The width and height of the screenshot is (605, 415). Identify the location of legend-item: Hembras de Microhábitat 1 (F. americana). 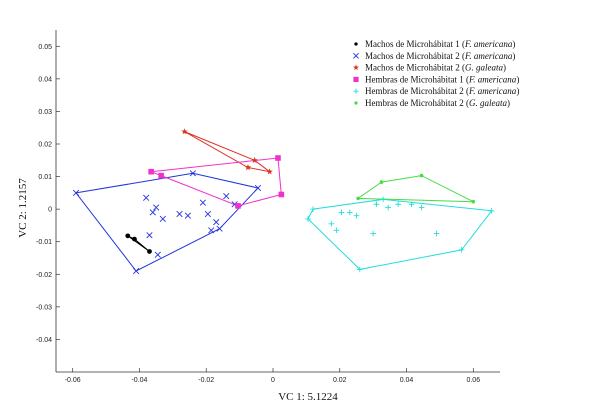
(436, 79).